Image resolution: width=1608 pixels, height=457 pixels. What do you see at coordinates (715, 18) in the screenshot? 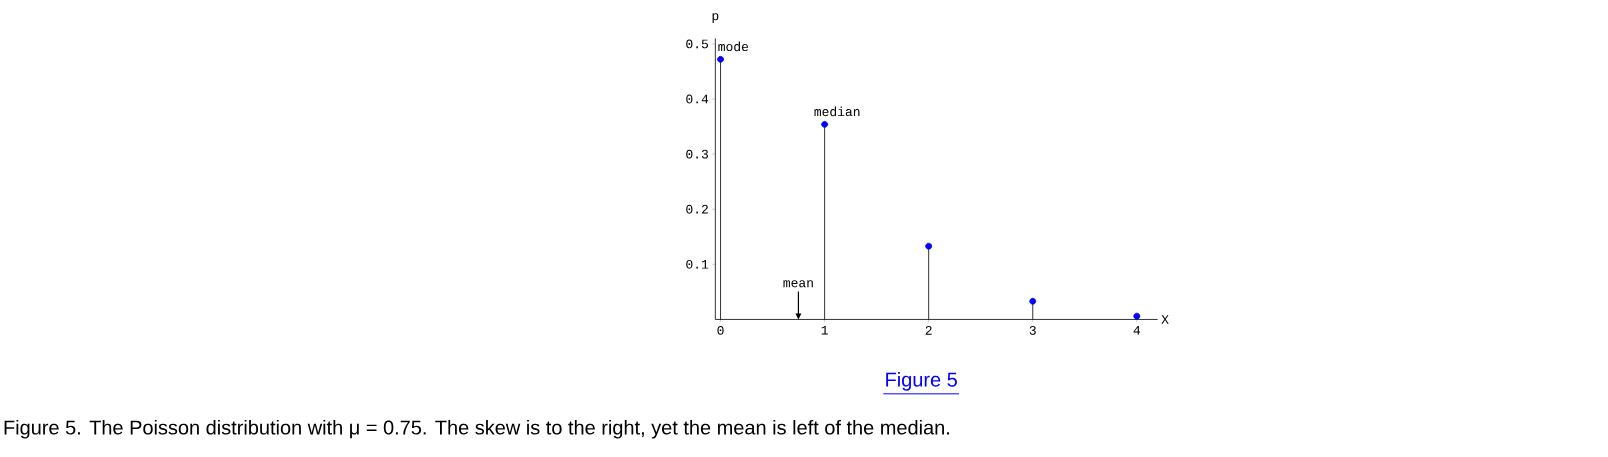
I see `y-axis-title: p` at bounding box center [715, 18].